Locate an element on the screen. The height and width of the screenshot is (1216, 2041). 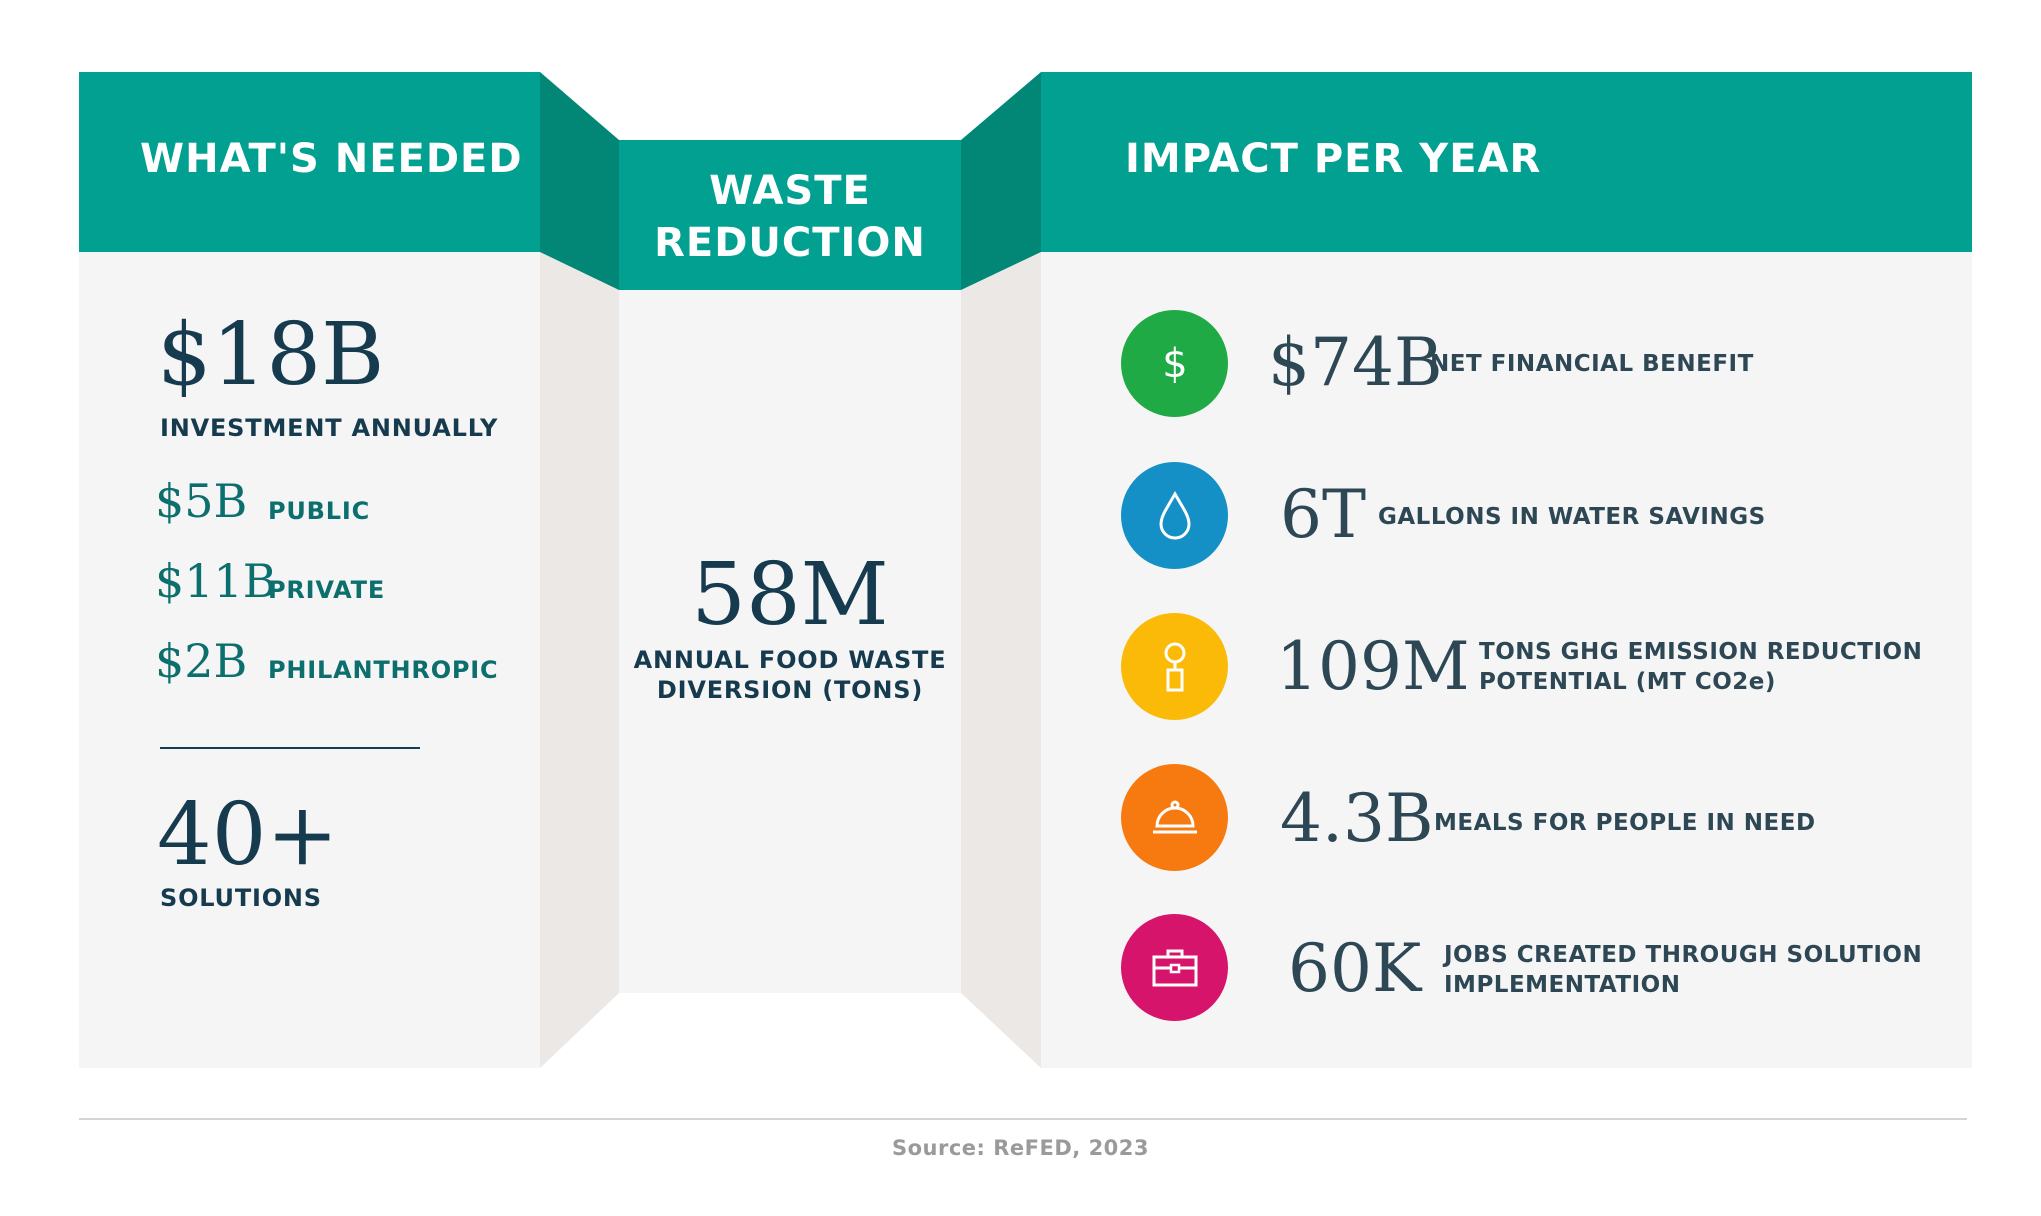
briefcase-icon is located at coordinates (1174, 967).